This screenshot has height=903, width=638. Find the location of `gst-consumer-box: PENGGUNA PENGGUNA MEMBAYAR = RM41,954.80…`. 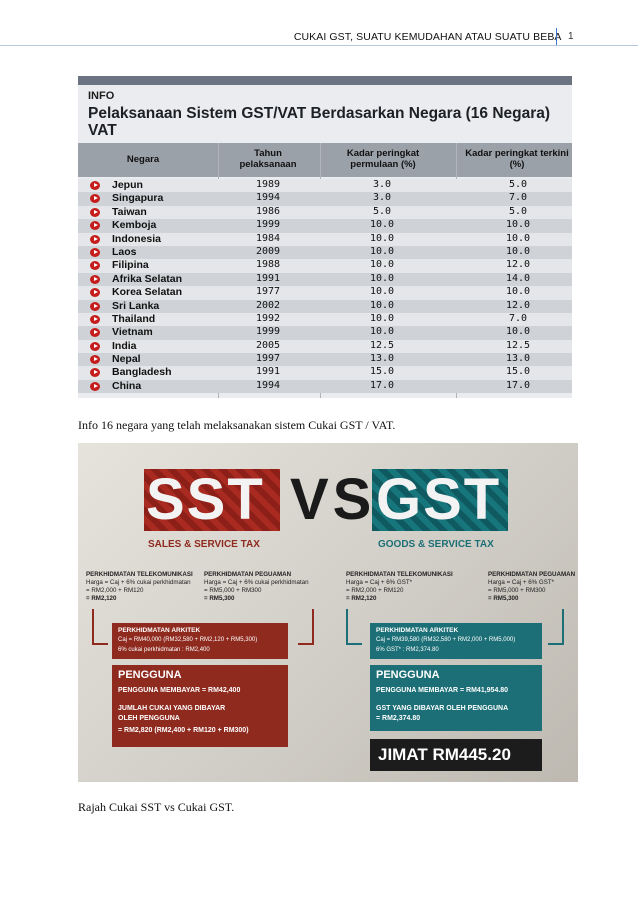

gst-consumer-box: PENGGUNA PENGGUNA MEMBAYAR = RM41,954.80… is located at coordinates (456, 698).